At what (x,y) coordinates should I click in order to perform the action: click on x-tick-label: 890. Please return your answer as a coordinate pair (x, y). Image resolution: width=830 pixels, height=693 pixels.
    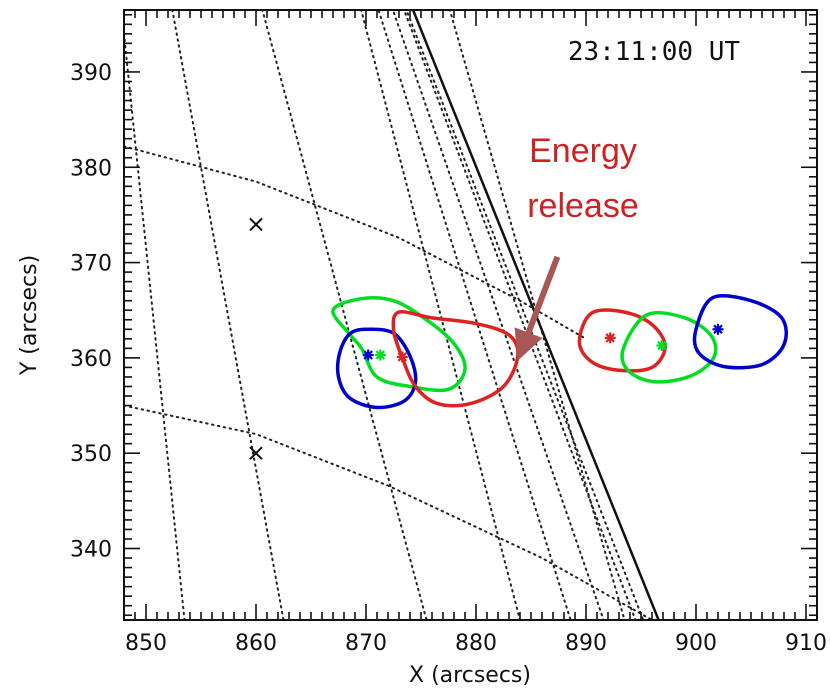
    Looking at the image, I should click on (586, 643).